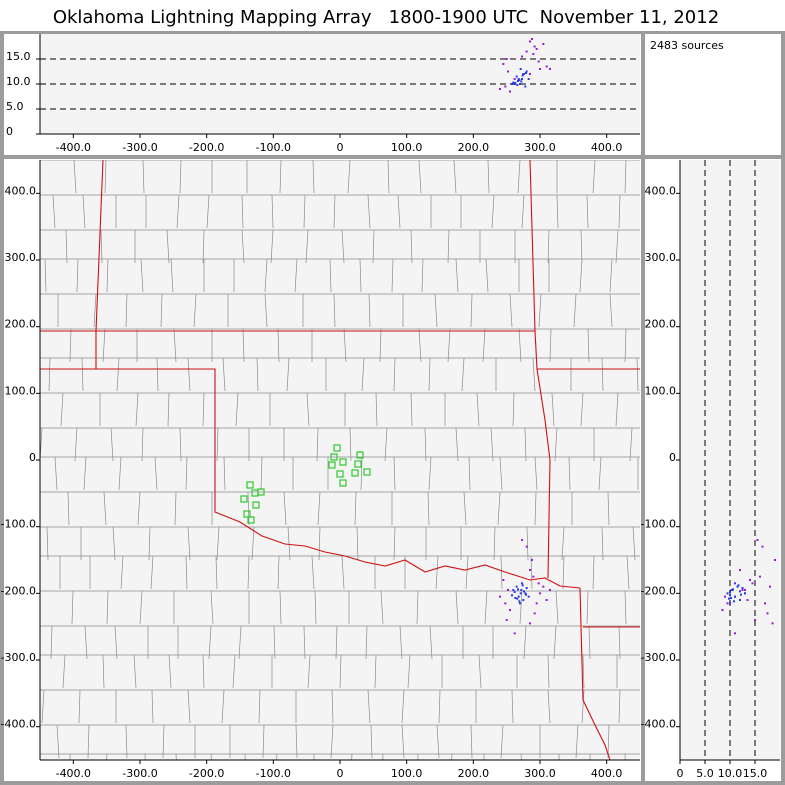 The image size is (785, 785). I want to click on y-tick-label: -200.0, so click(18, 590).